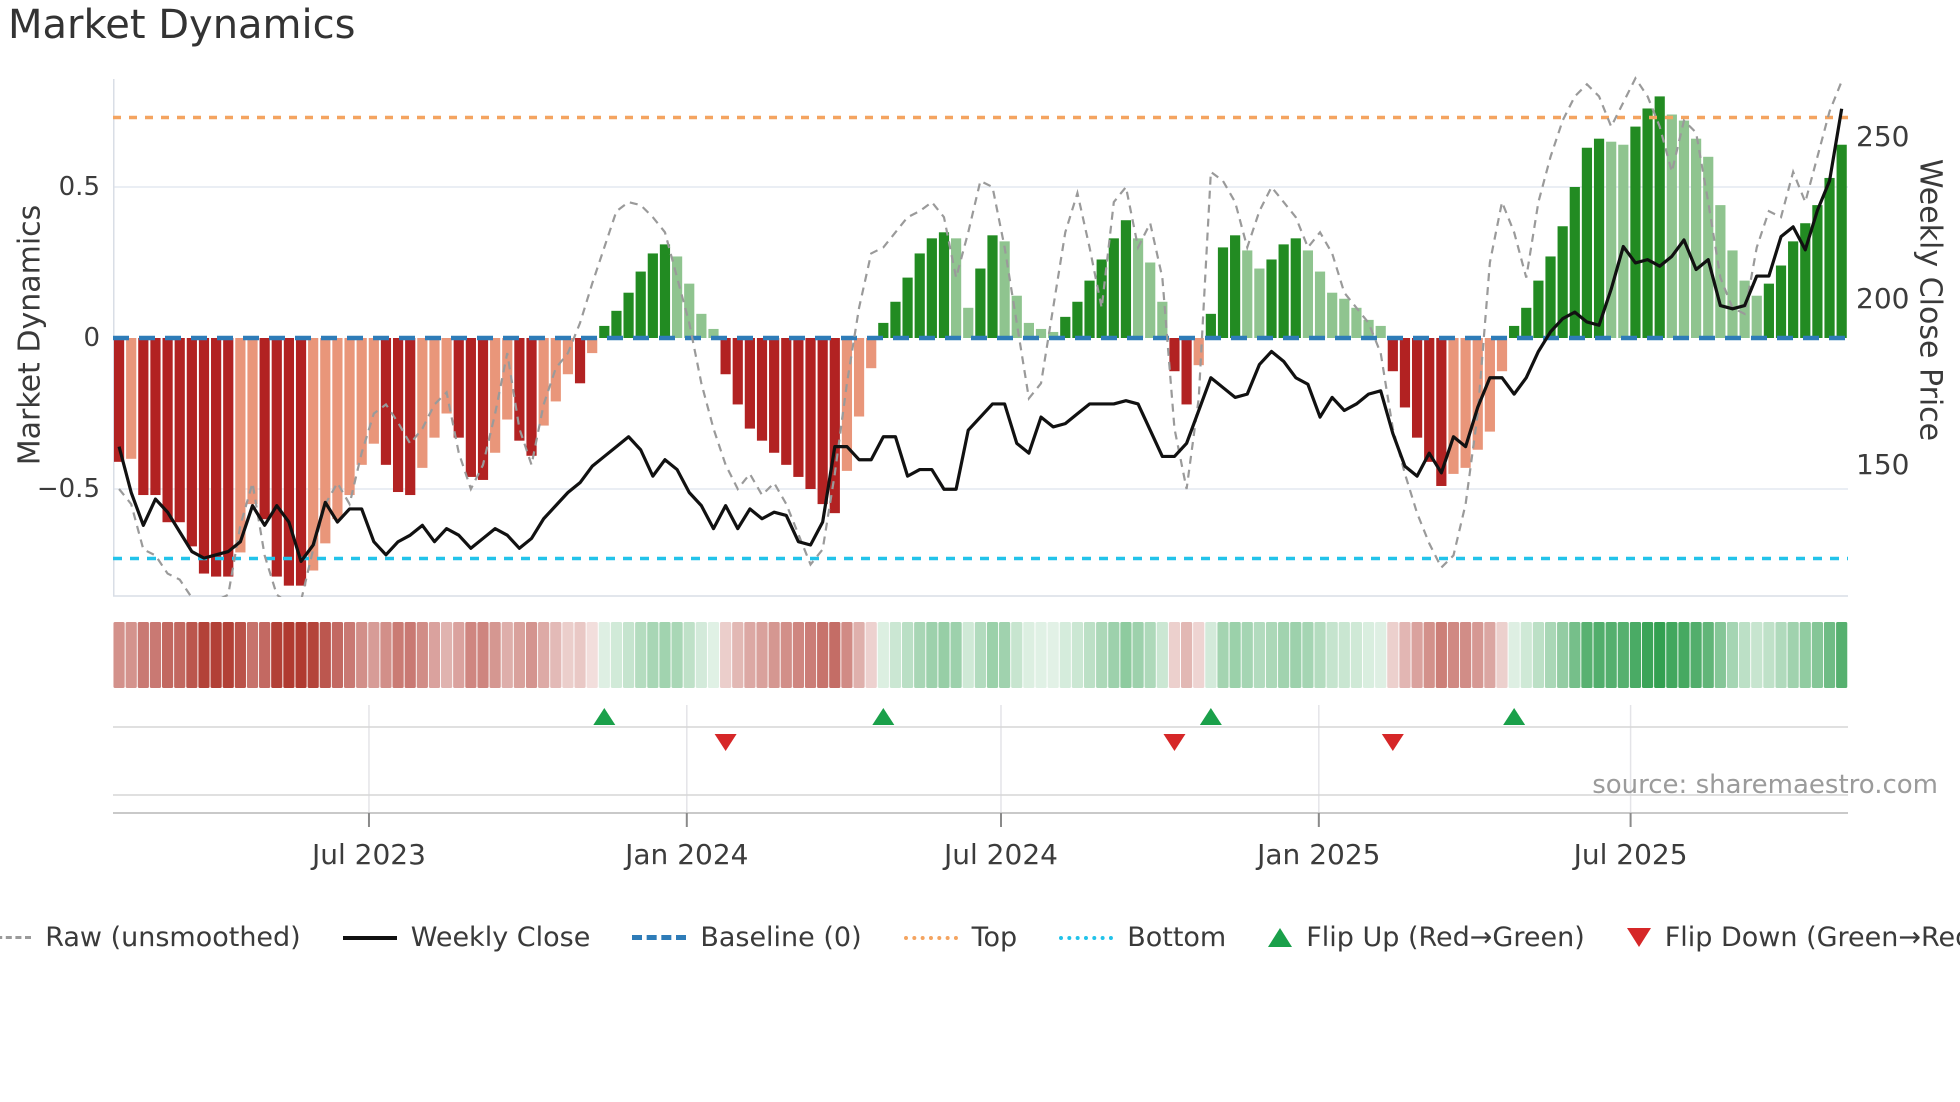 The height and width of the screenshot is (1102, 1960). Describe the element at coordinates (182, 25) in the screenshot. I see `chart-title: Market Dynamics` at that location.